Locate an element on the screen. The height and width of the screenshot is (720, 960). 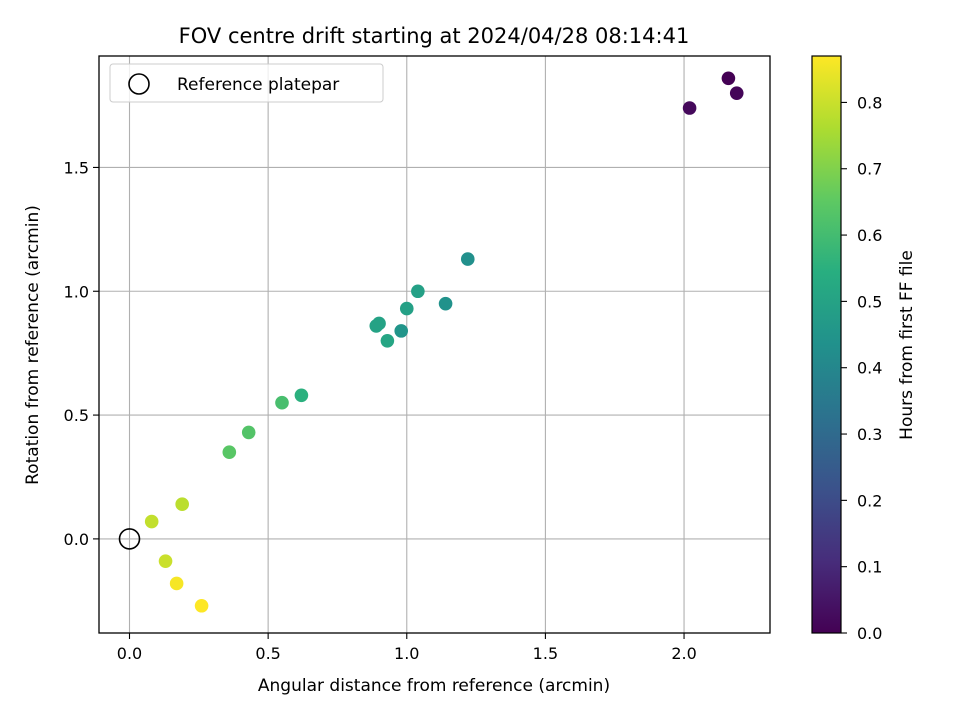
colorbar-ticks: 0.0 0.1 0.2 0.3 0.4 0.5 0.6 0.7 0.8 is located at coordinates (861, 368).